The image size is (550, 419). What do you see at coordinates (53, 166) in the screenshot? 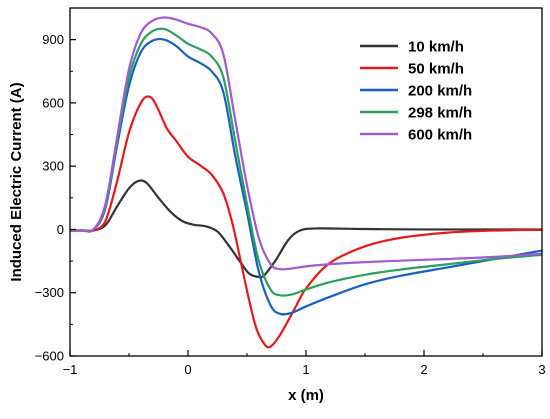
I see `y-tick-label: 300` at bounding box center [53, 166].